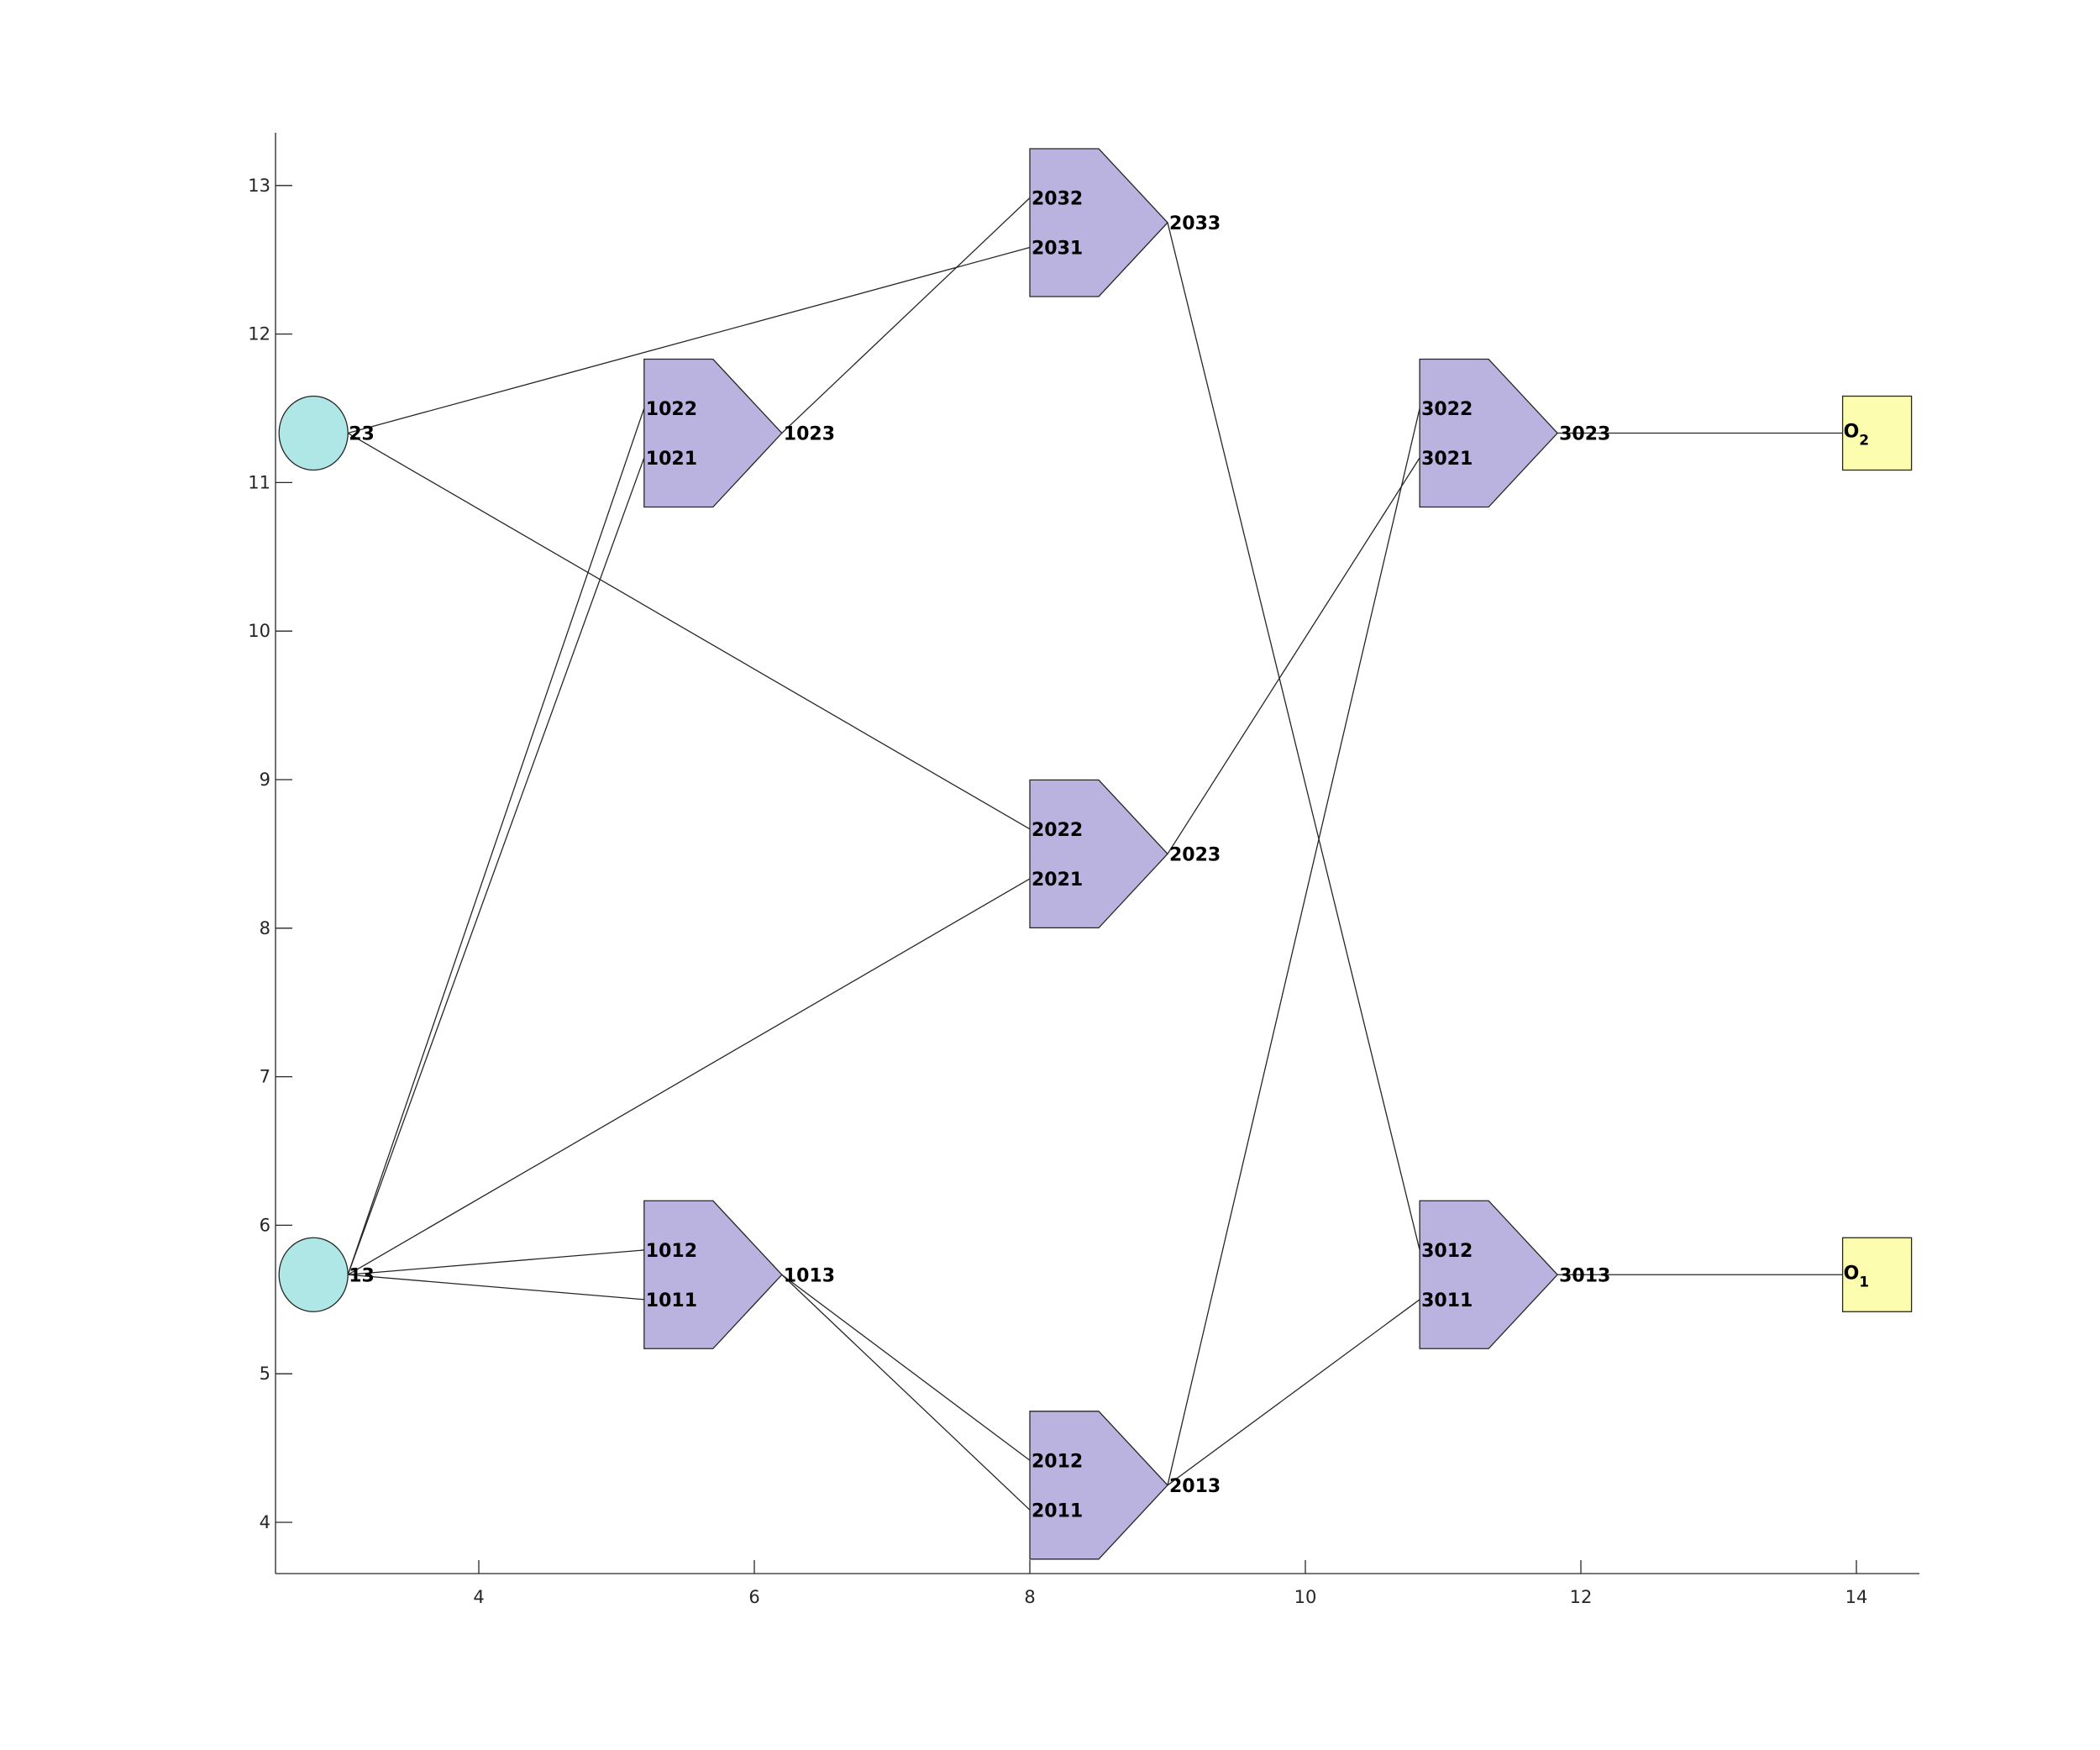 The width and height of the screenshot is (2100, 1750). What do you see at coordinates (753, 1597) in the screenshot?
I see `x-tick-label: 6` at bounding box center [753, 1597].